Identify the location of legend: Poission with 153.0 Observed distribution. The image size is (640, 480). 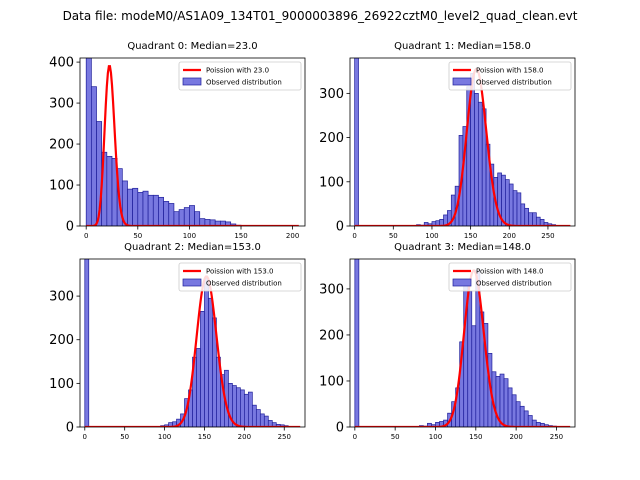
(240, 277).